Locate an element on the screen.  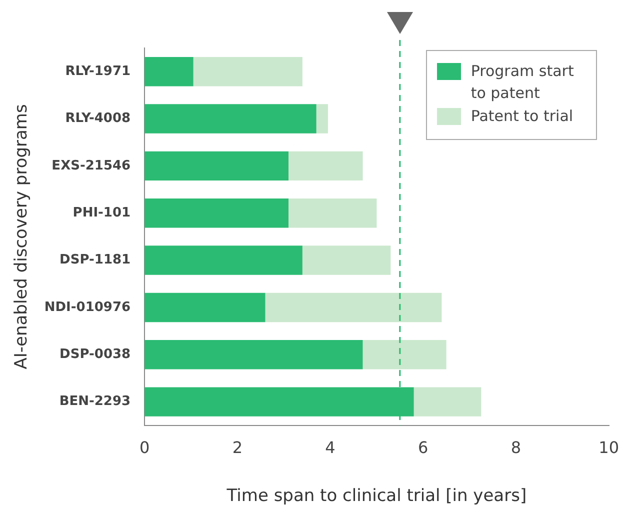
y-tick-label: EXS-21546 is located at coordinates (91, 166).